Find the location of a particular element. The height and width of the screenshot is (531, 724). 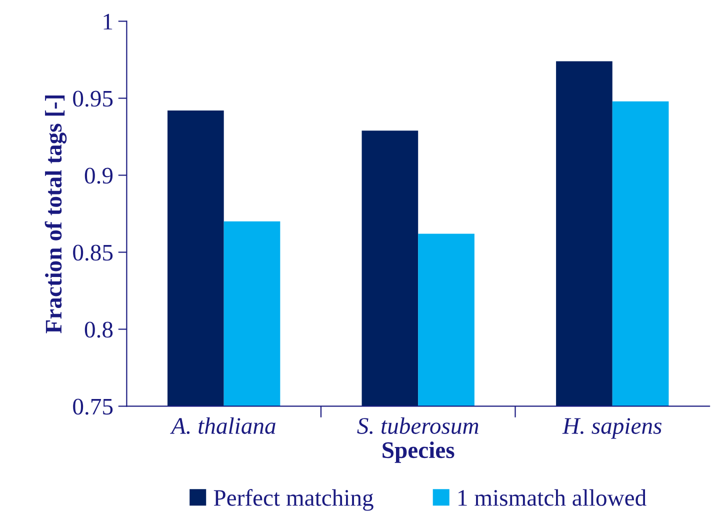

y-tick-label: 1 is located at coordinates (108, 22).